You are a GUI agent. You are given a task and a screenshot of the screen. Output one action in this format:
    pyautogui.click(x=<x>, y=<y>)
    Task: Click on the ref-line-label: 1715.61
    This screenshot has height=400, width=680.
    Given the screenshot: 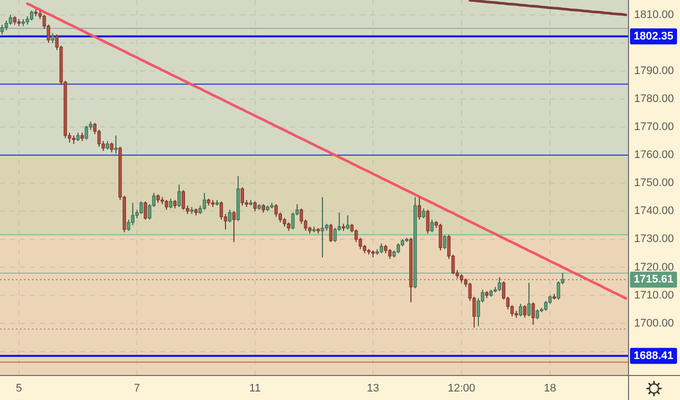 What is the action you would take?
    pyautogui.click(x=654, y=280)
    